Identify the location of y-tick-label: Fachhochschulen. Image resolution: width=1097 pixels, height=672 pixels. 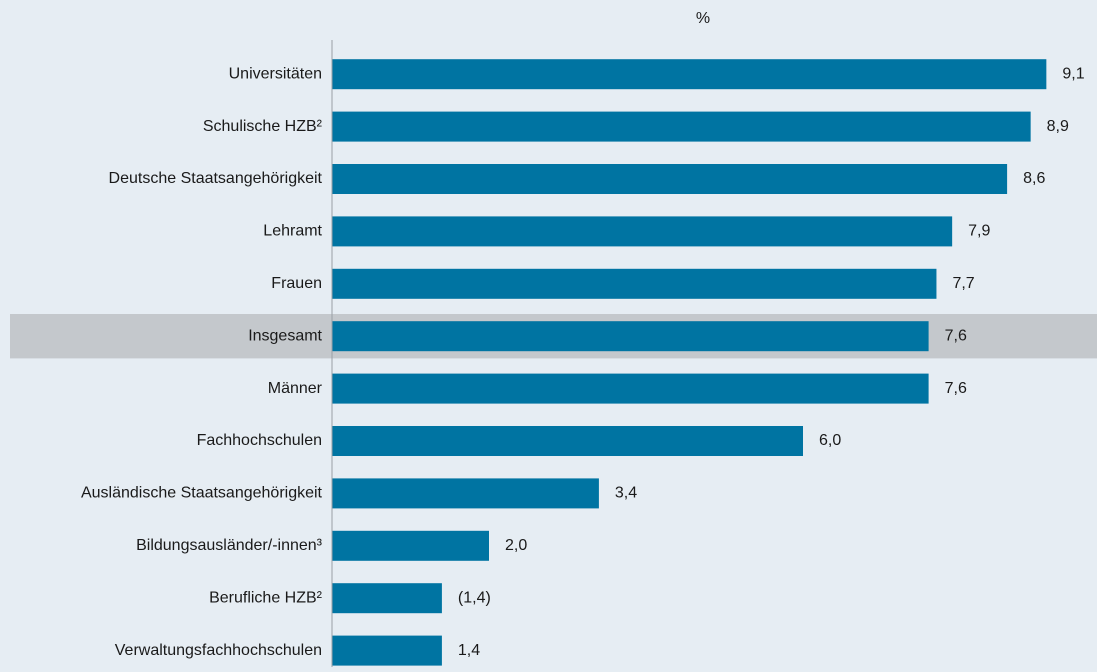
(259, 440).